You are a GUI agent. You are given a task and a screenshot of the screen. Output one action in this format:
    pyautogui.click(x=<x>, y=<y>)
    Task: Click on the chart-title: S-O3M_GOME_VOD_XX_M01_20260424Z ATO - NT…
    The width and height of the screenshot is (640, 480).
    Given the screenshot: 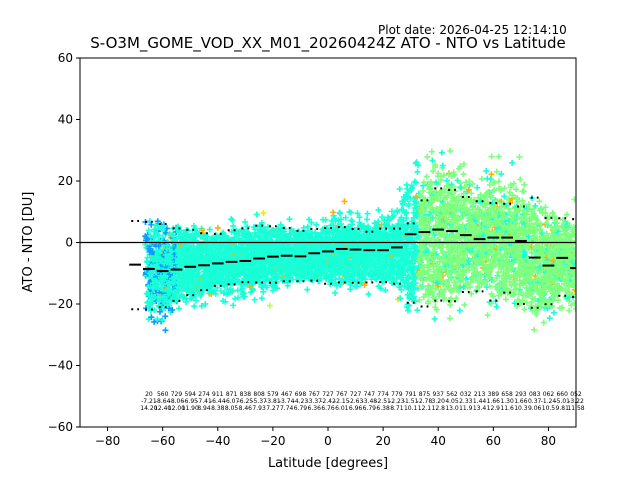 What is the action you would take?
    pyautogui.click(x=328, y=43)
    